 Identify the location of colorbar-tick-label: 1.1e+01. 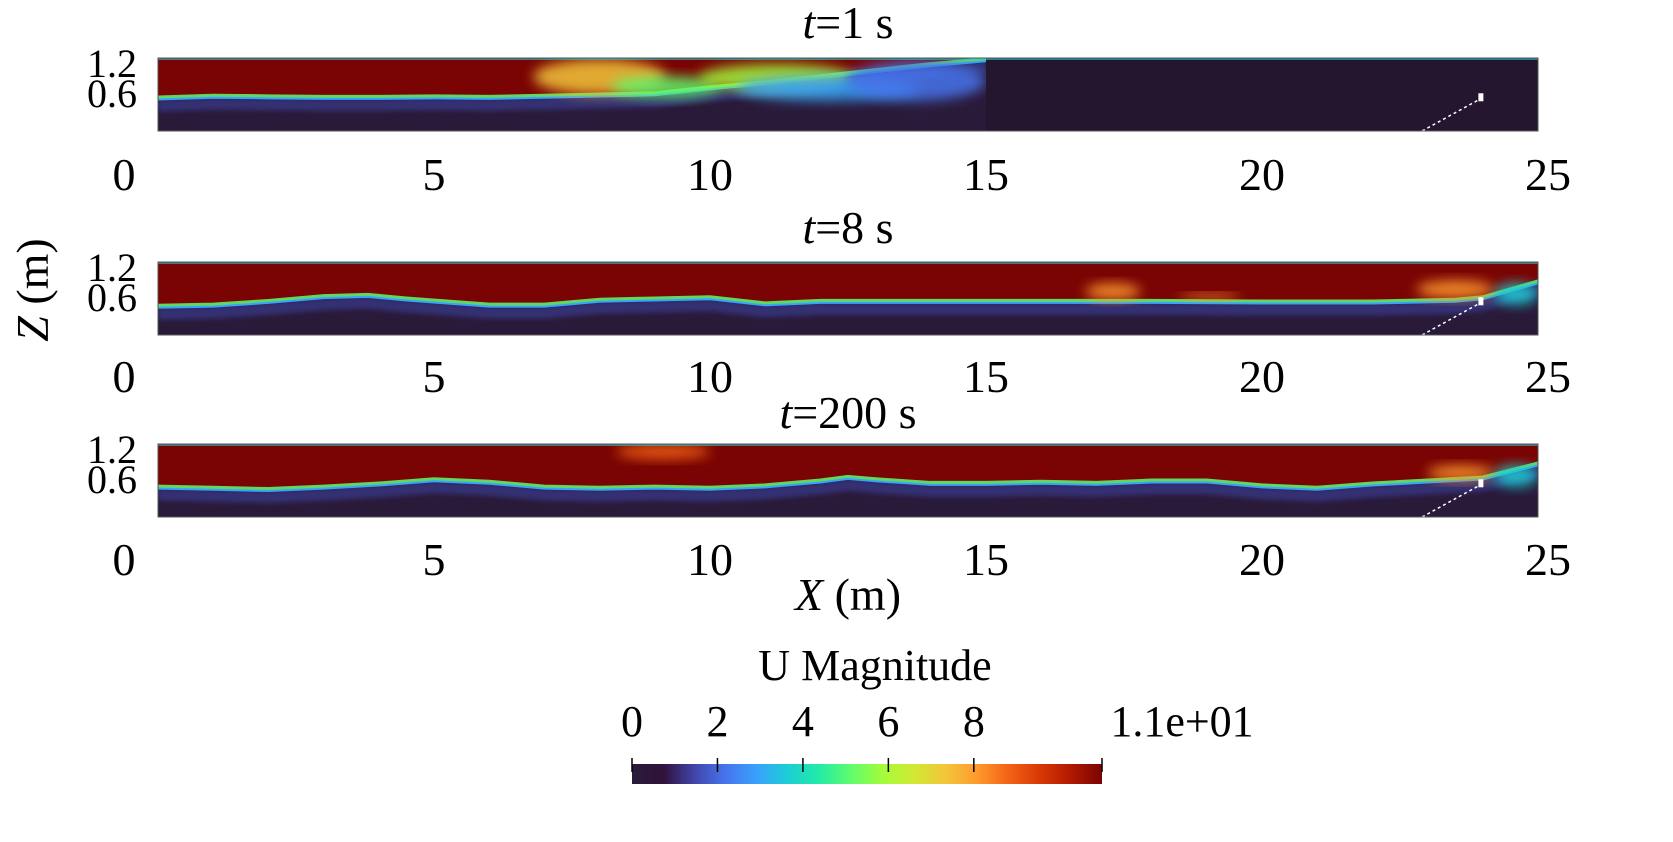
(1181, 721).